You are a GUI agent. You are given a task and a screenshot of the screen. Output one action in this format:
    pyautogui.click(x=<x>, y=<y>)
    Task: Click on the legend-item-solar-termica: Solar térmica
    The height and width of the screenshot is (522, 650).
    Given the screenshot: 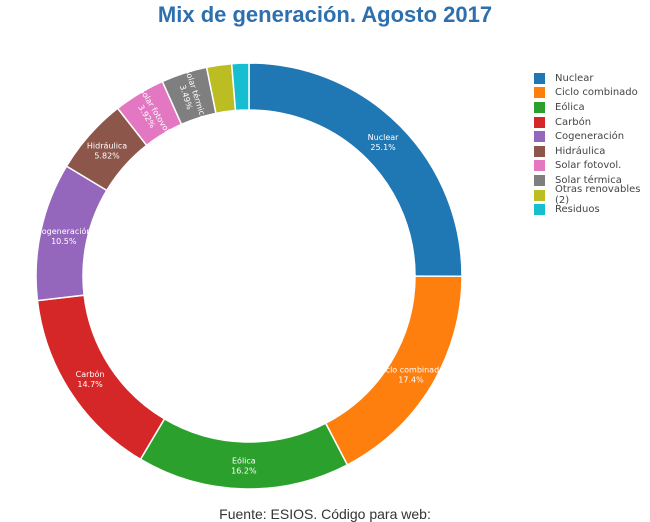 What is the action you would take?
    pyautogui.click(x=592, y=180)
    